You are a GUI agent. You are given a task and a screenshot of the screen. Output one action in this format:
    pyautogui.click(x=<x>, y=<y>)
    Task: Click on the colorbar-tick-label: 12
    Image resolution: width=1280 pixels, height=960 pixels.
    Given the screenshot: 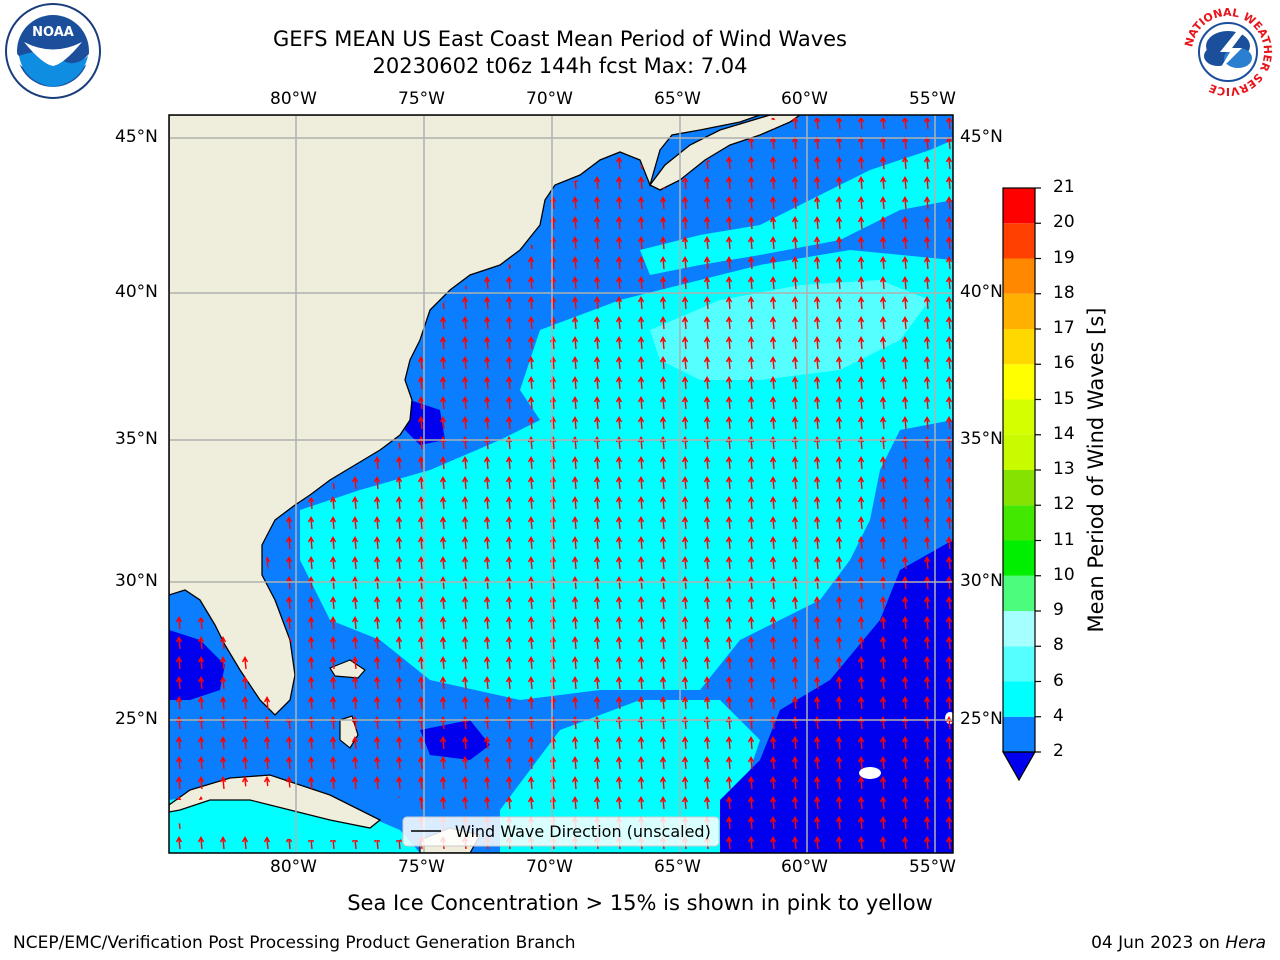 What is the action you would take?
    pyautogui.click(x=1064, y=504)
    